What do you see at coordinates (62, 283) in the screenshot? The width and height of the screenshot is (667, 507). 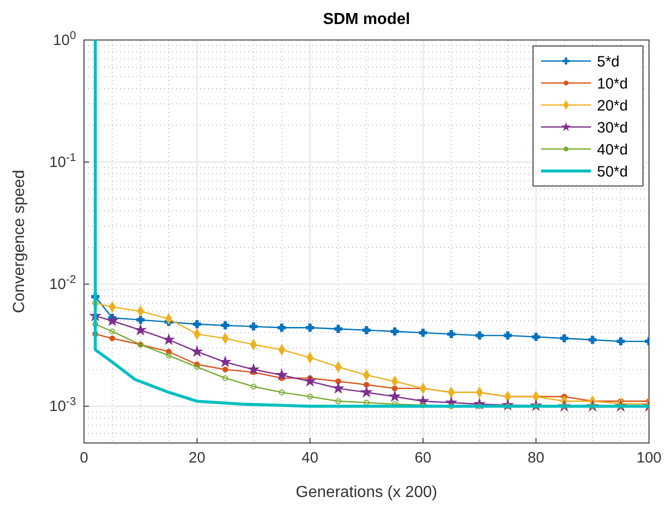 I see `y-tick-label: 10$^{-2}$` at bounding box center [62, 283].